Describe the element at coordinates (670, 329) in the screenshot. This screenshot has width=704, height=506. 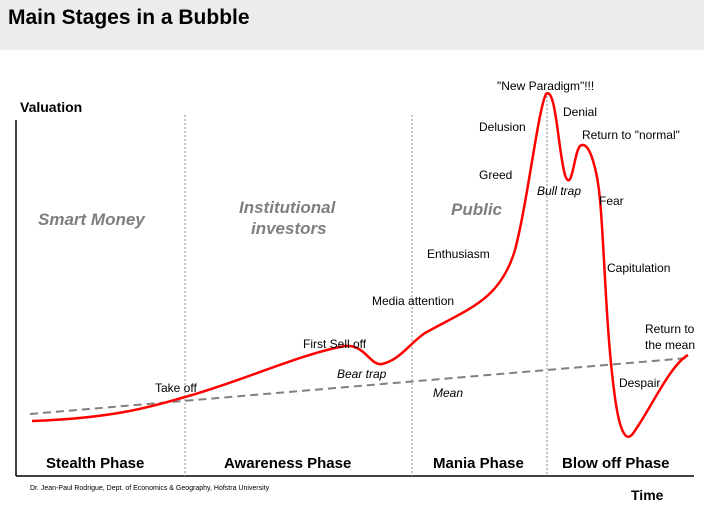
I see `label-return-to-mean-line1: Return to` at that location.